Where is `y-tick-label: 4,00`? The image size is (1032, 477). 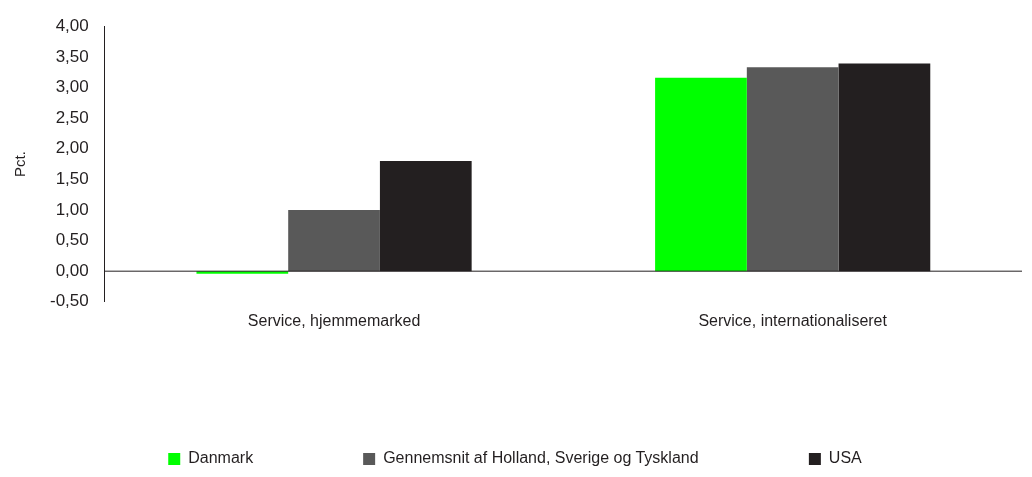
y-tick-label: 4,00 is located at coordinates (72, 25).